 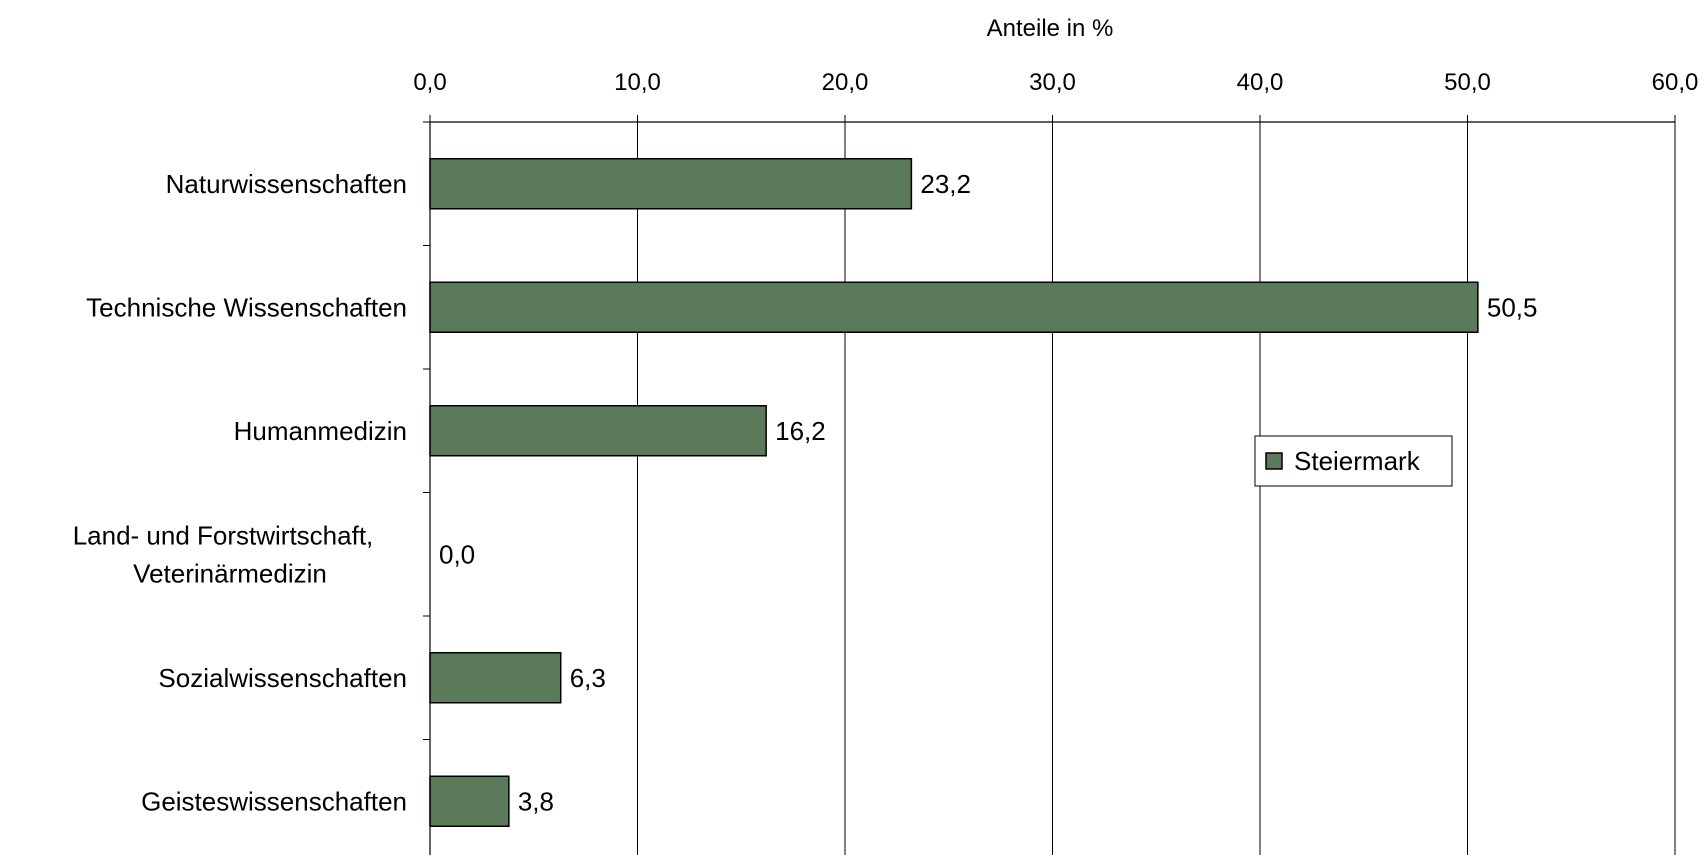 What do you see at coordinates (845, 82) in the screenshot?
I see `x-tick-label: 20,0` at bounding box center [845, 82].